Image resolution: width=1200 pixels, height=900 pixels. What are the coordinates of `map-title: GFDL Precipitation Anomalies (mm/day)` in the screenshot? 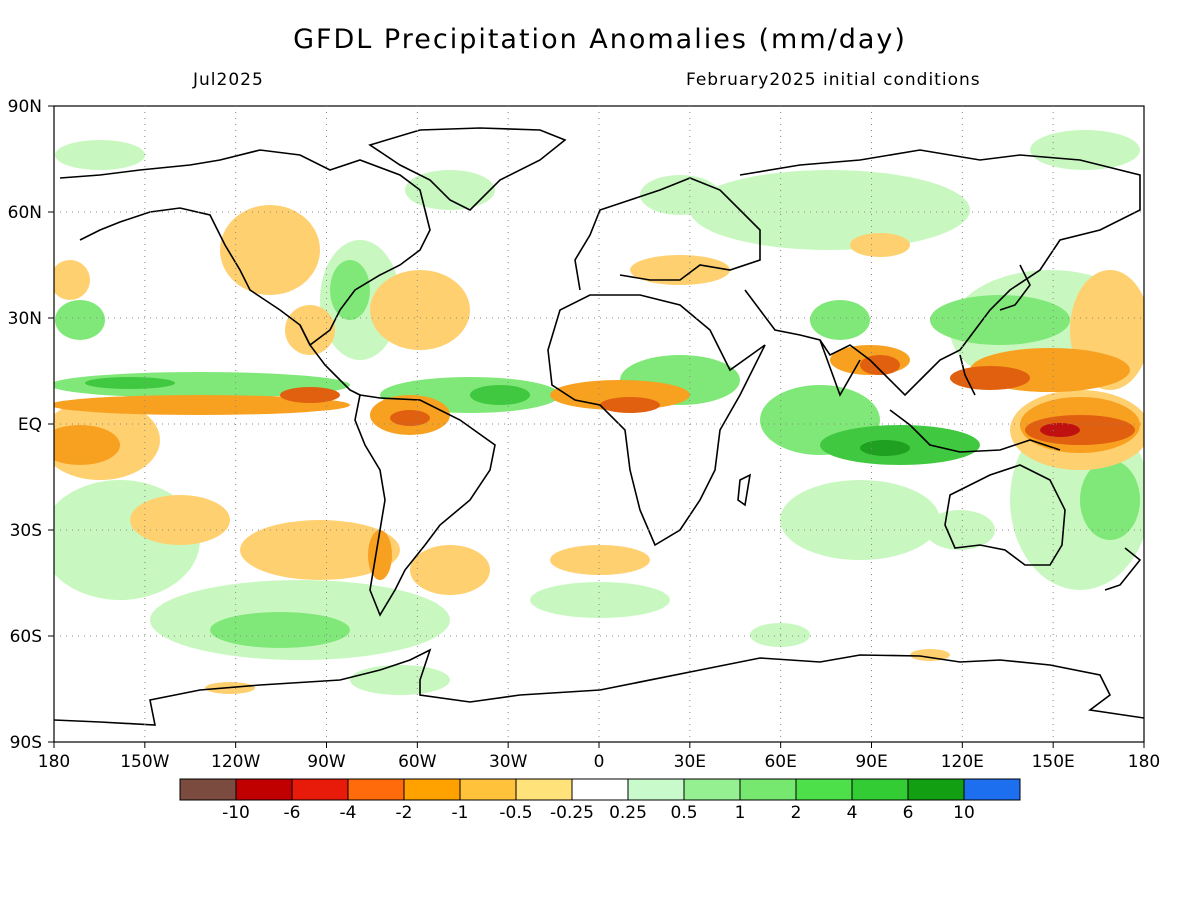 It's located at (600, 39).